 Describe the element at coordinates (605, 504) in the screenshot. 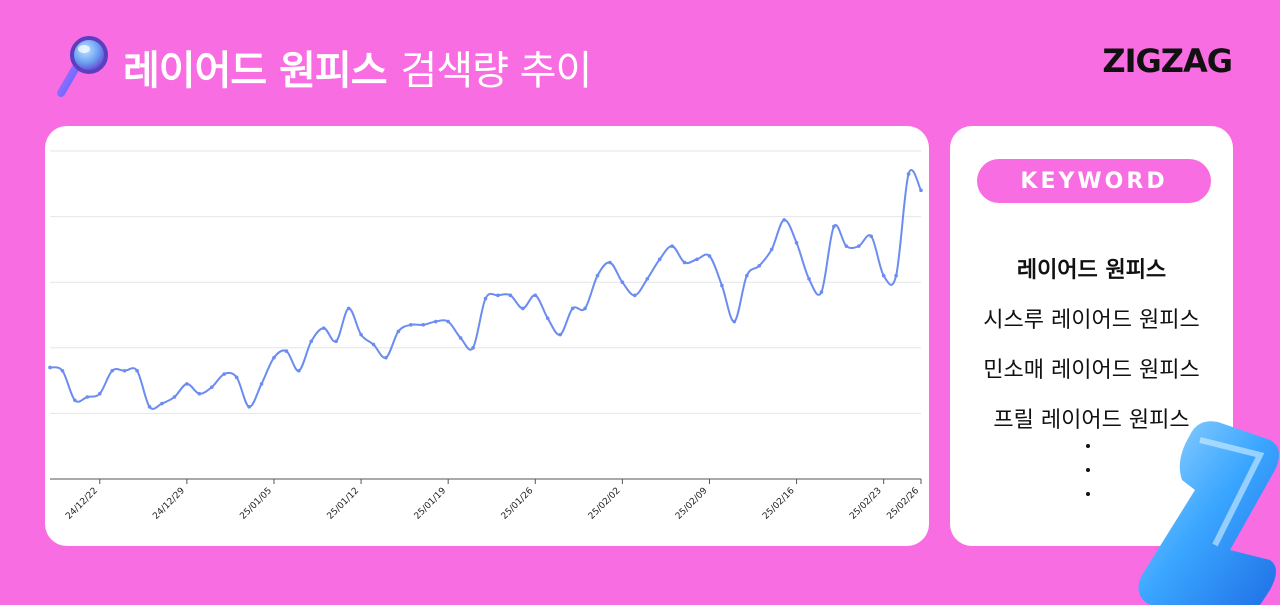

I see `x-tick-label: 25/02/02` at that location.